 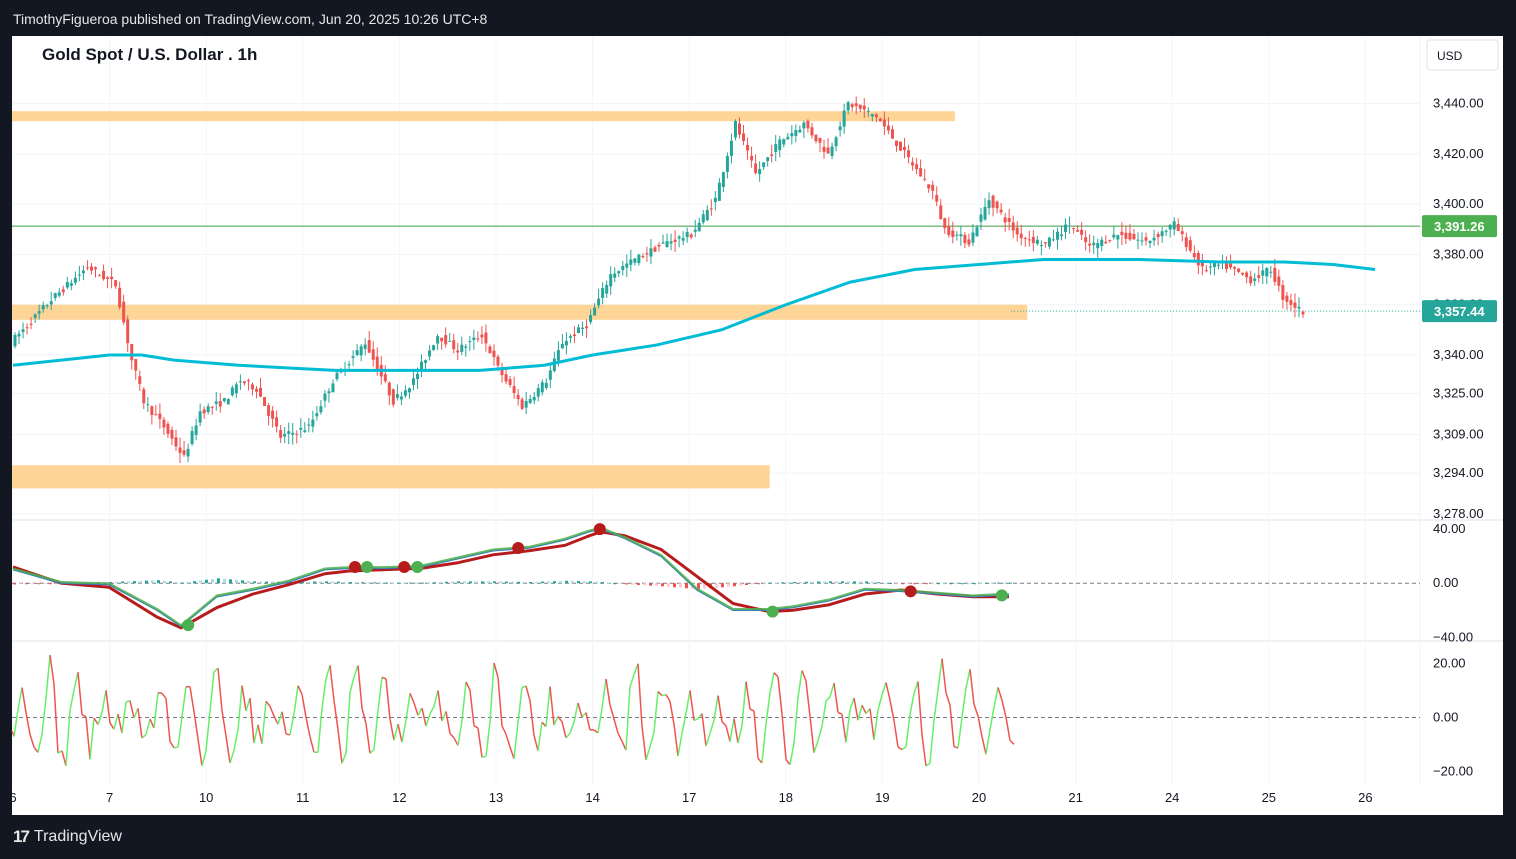 What do you see at coordinates (1450, 56) in the screenshot?
I see `currency-label: USD` at bounding box center [1450, 56].